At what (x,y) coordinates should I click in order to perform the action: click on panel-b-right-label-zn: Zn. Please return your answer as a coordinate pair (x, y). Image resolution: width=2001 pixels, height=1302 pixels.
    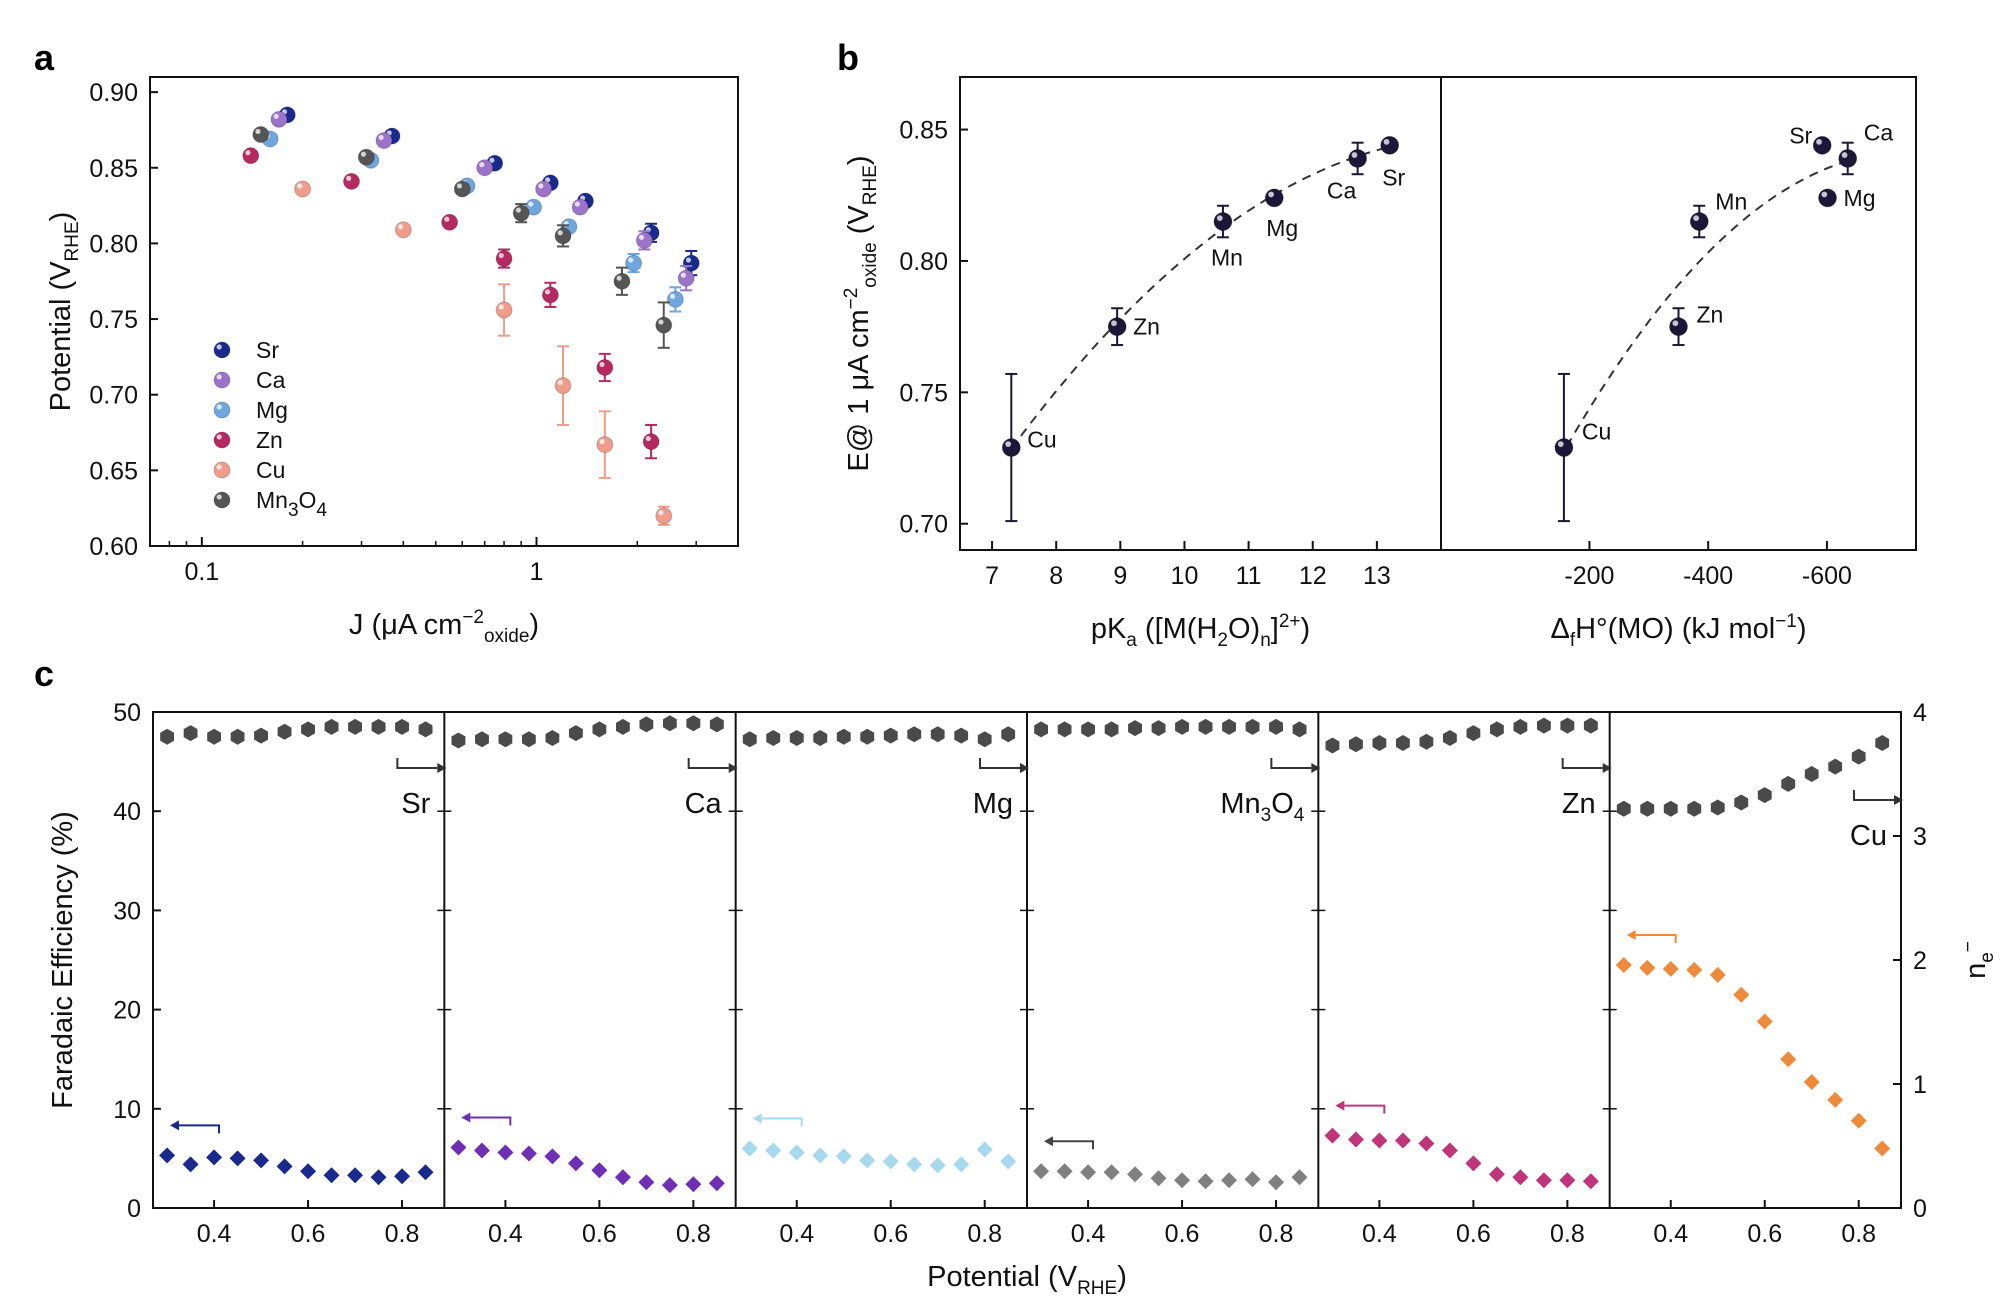
    Looking at the image, I should click on (1710, 315).